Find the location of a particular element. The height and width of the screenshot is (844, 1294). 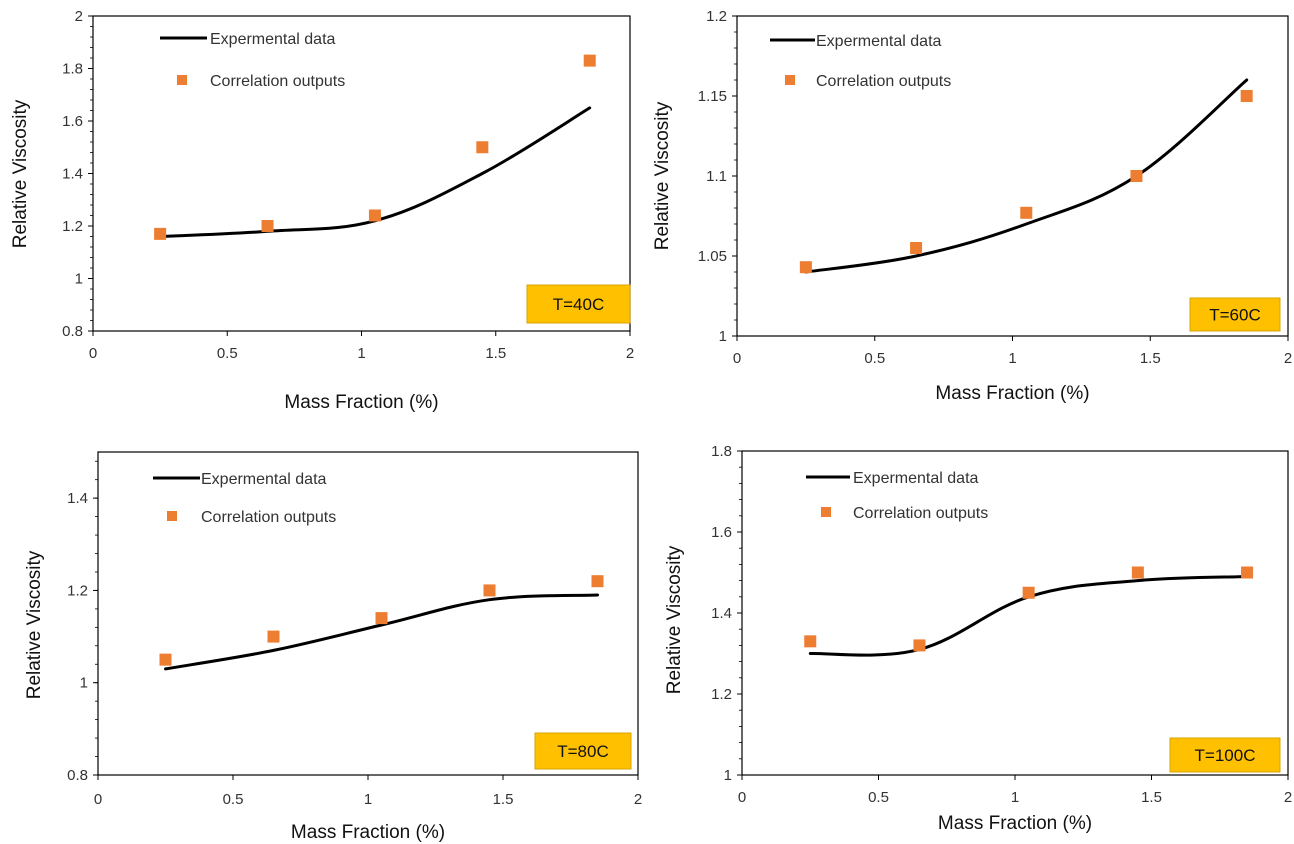

temperature-badge-label: T=100C is located at coordinates (1225, 755).